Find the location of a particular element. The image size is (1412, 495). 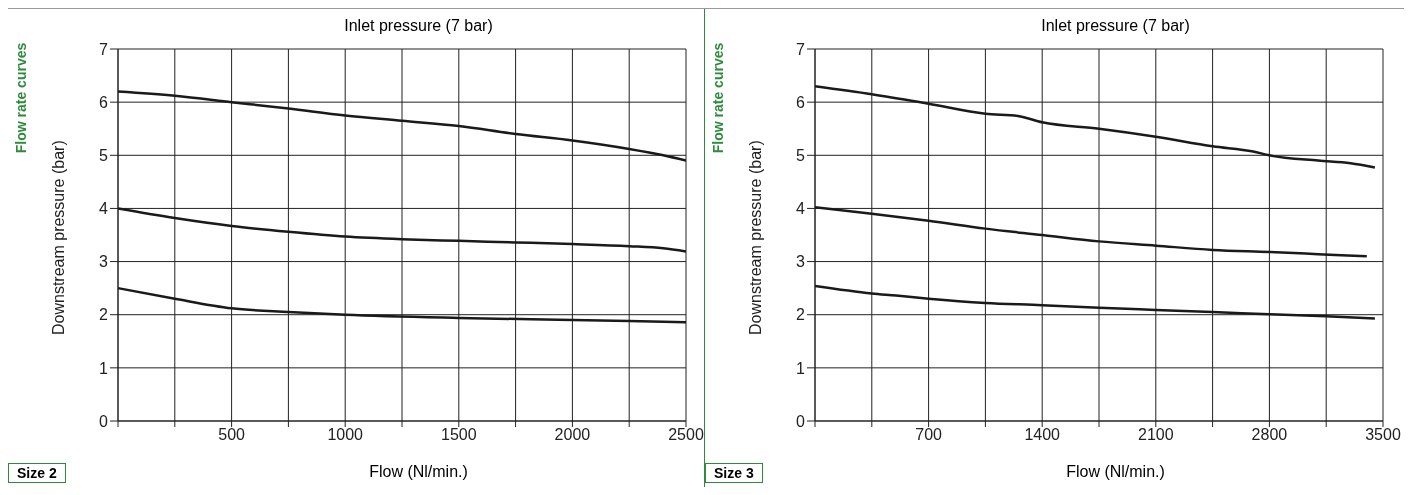

x-tick-label: 2000 is located at coordinates (572, 435).